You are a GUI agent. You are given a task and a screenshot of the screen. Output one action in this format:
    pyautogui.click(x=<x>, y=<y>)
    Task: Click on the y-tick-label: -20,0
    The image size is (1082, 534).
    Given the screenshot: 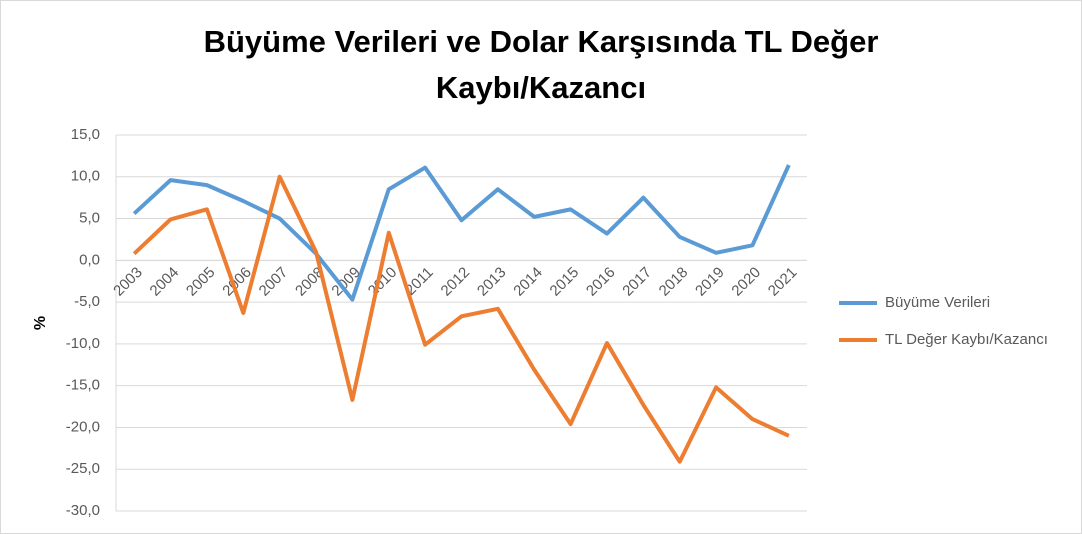 What is the action you would take?
    pyautogui.click(x=83, y=426)
    